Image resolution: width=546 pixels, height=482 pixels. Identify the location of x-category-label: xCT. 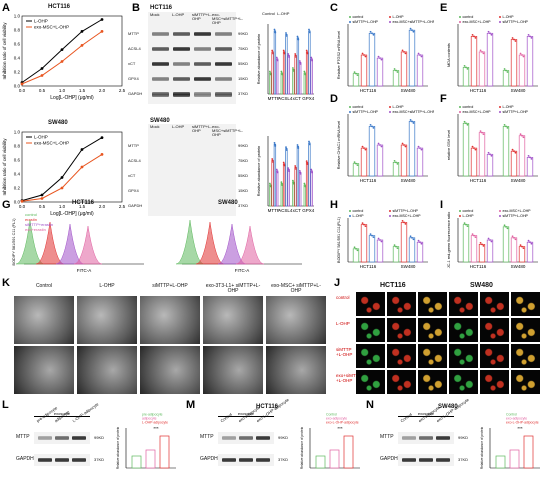
(297, 210).